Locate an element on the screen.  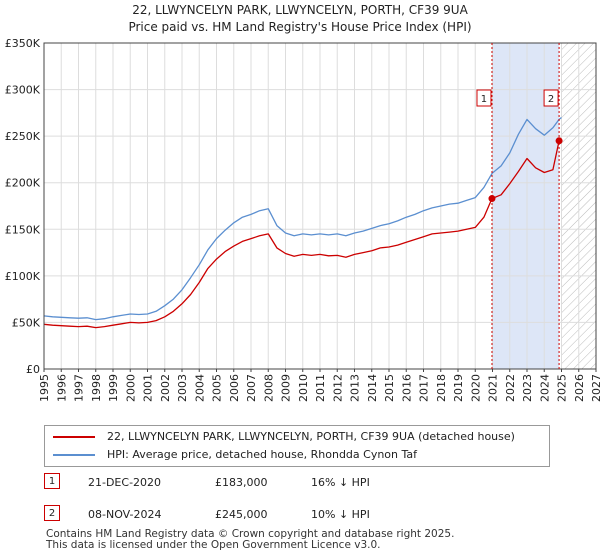
x-tick-label: 2020 is located at coordinates (475, 388).